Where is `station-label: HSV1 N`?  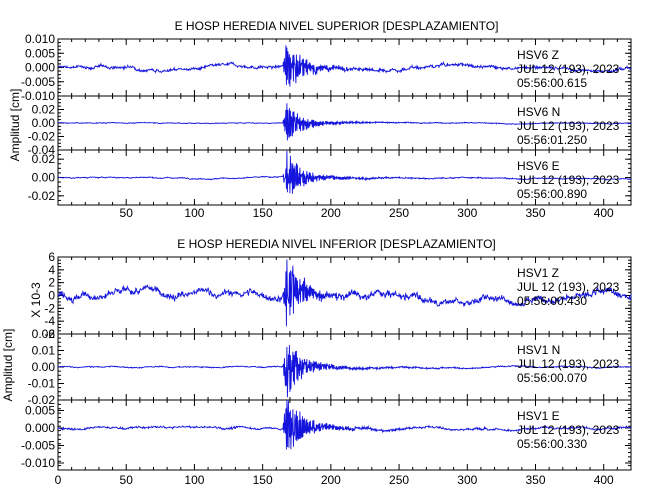
station-label: HSV1 N is located at coordinates (538, 350).